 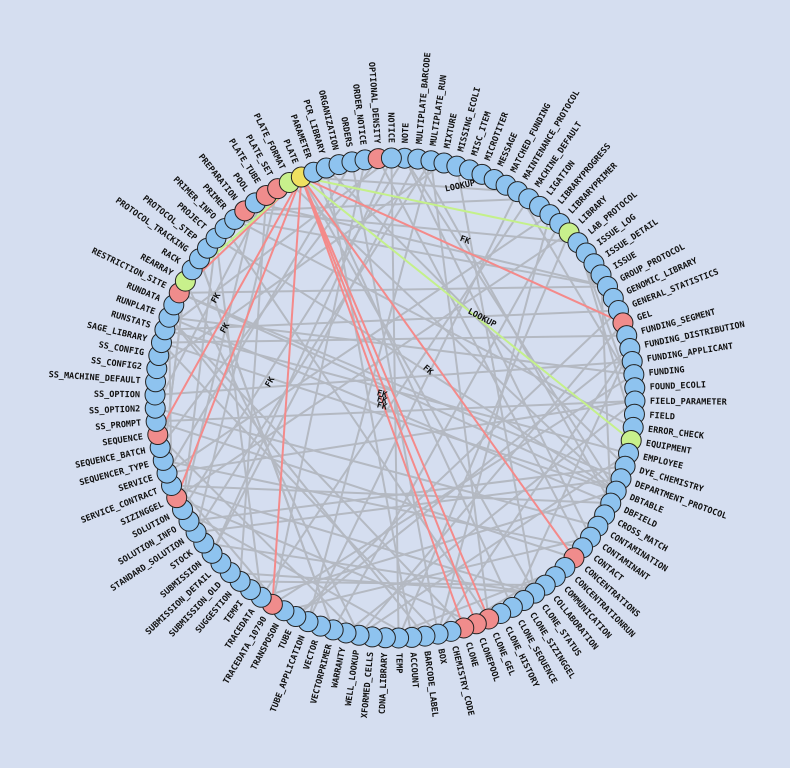 I want to click on table-label: NOTICE, so click(x=390, y=127).